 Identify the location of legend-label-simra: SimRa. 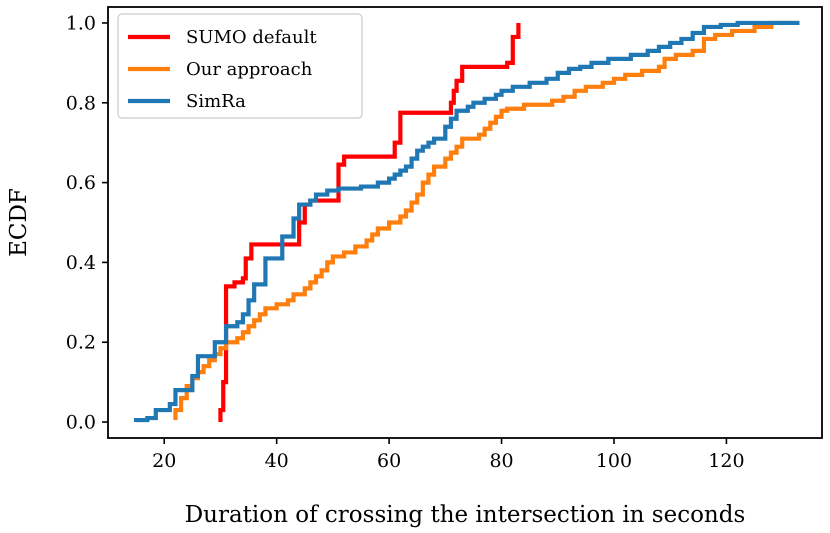
(216, 101).